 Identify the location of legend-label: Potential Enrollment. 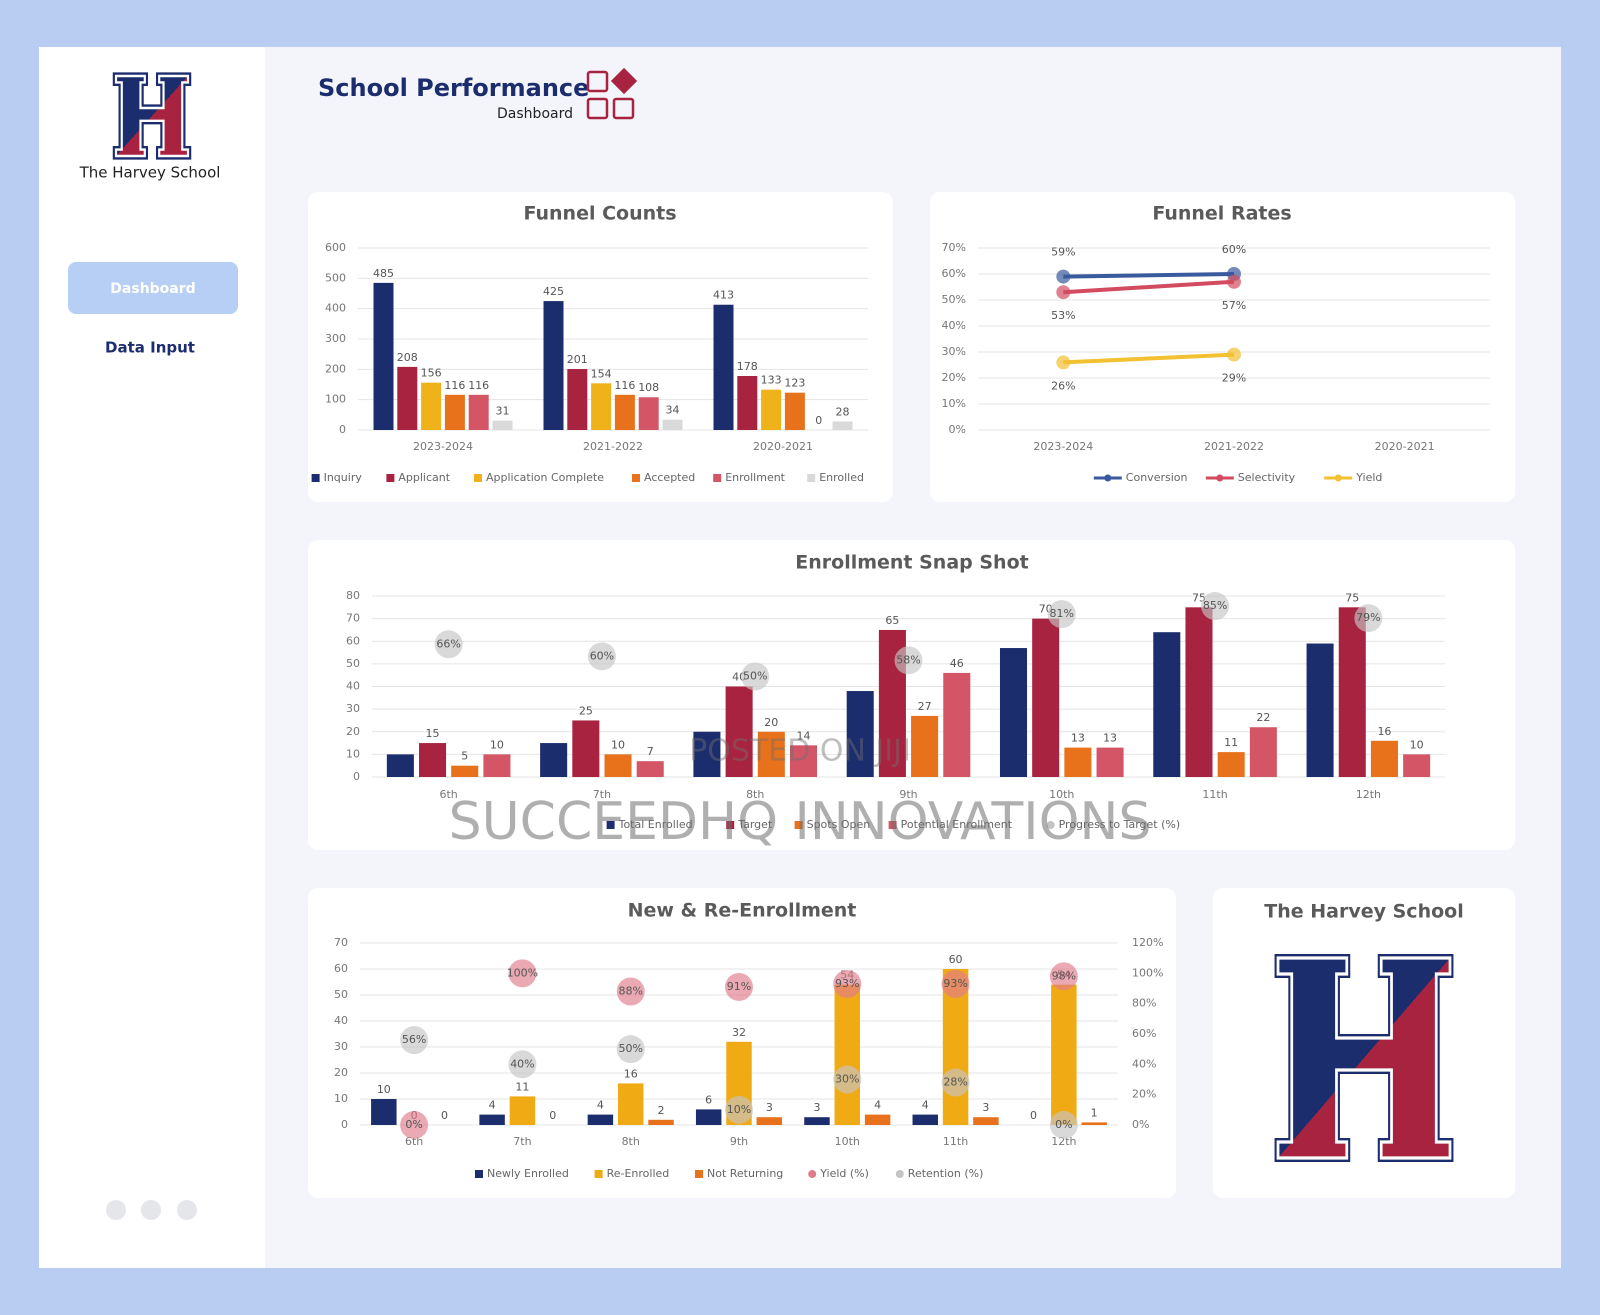
(957, 824).